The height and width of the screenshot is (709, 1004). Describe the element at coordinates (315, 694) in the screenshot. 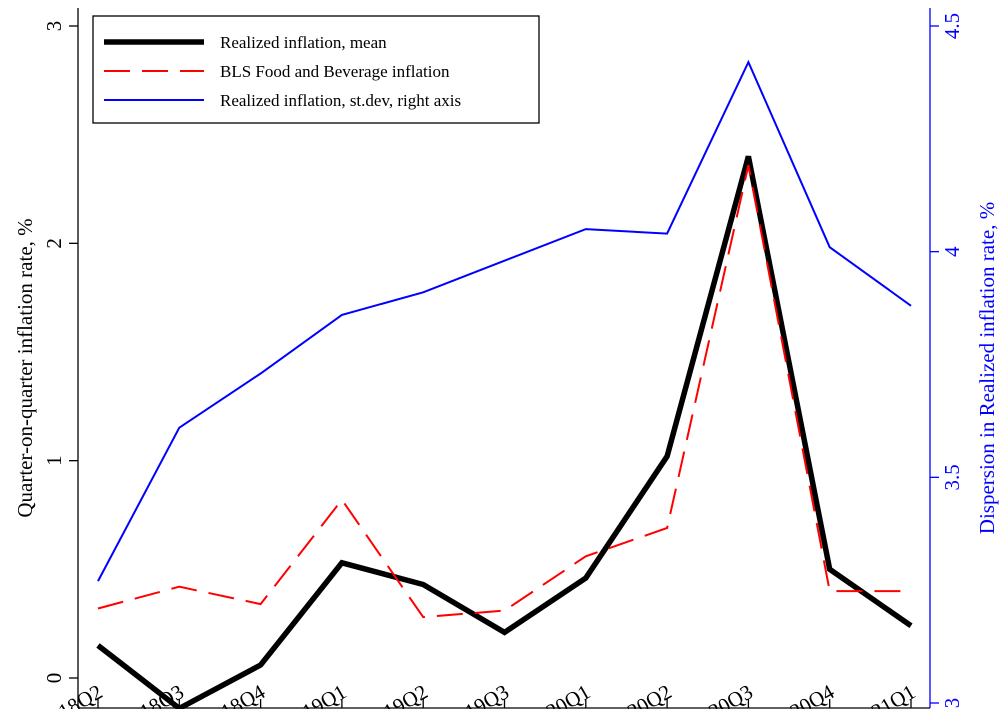

I see `x-tick-label: 2019Q1` at that location.